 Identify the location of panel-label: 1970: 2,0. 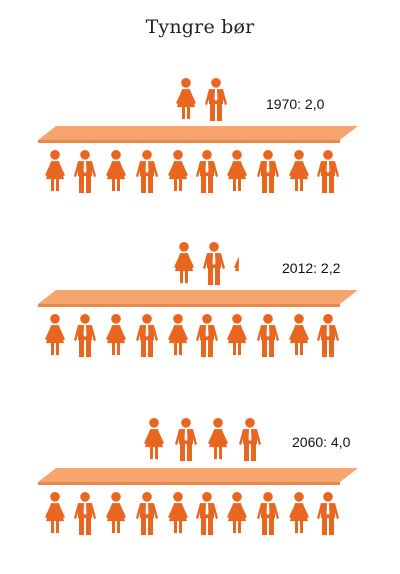
(295, 104).